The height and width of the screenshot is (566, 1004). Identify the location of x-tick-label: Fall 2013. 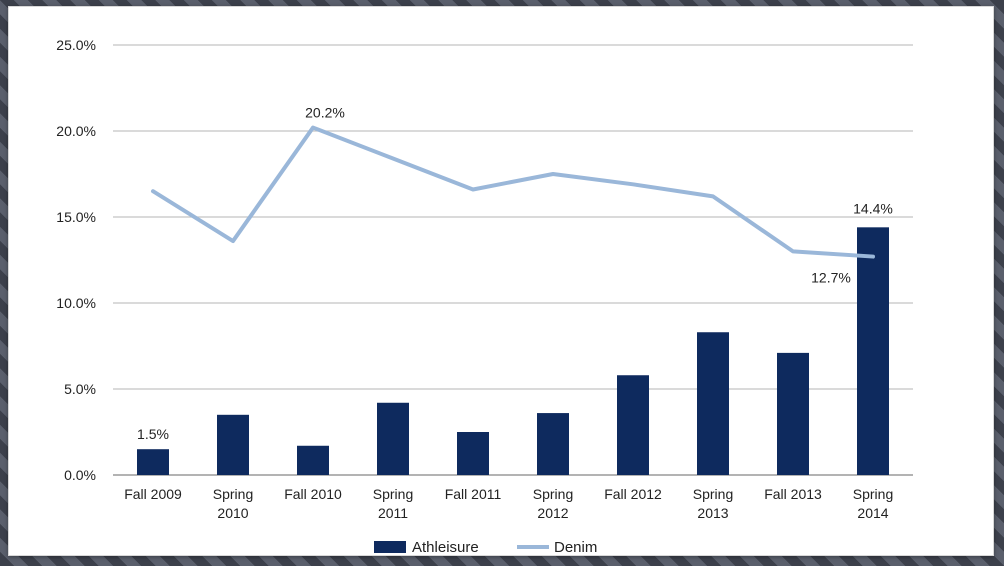
(793, 494).